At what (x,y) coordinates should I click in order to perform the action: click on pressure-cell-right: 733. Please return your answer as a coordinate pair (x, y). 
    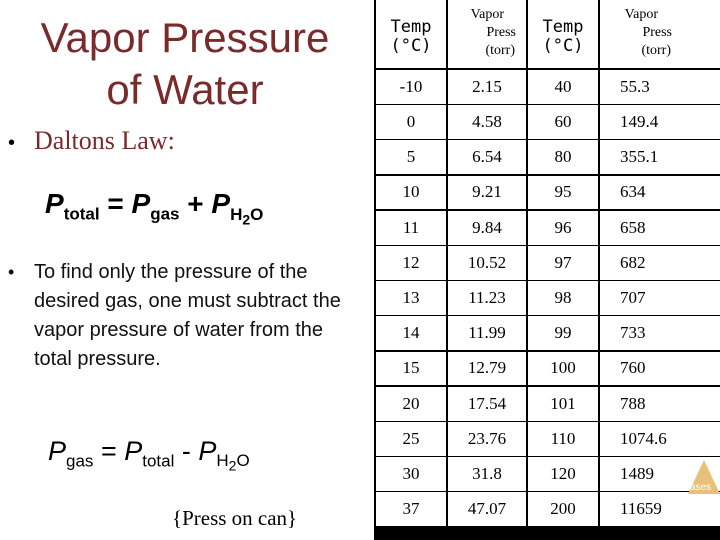
    Looking at the image, I should click on (660, 333).